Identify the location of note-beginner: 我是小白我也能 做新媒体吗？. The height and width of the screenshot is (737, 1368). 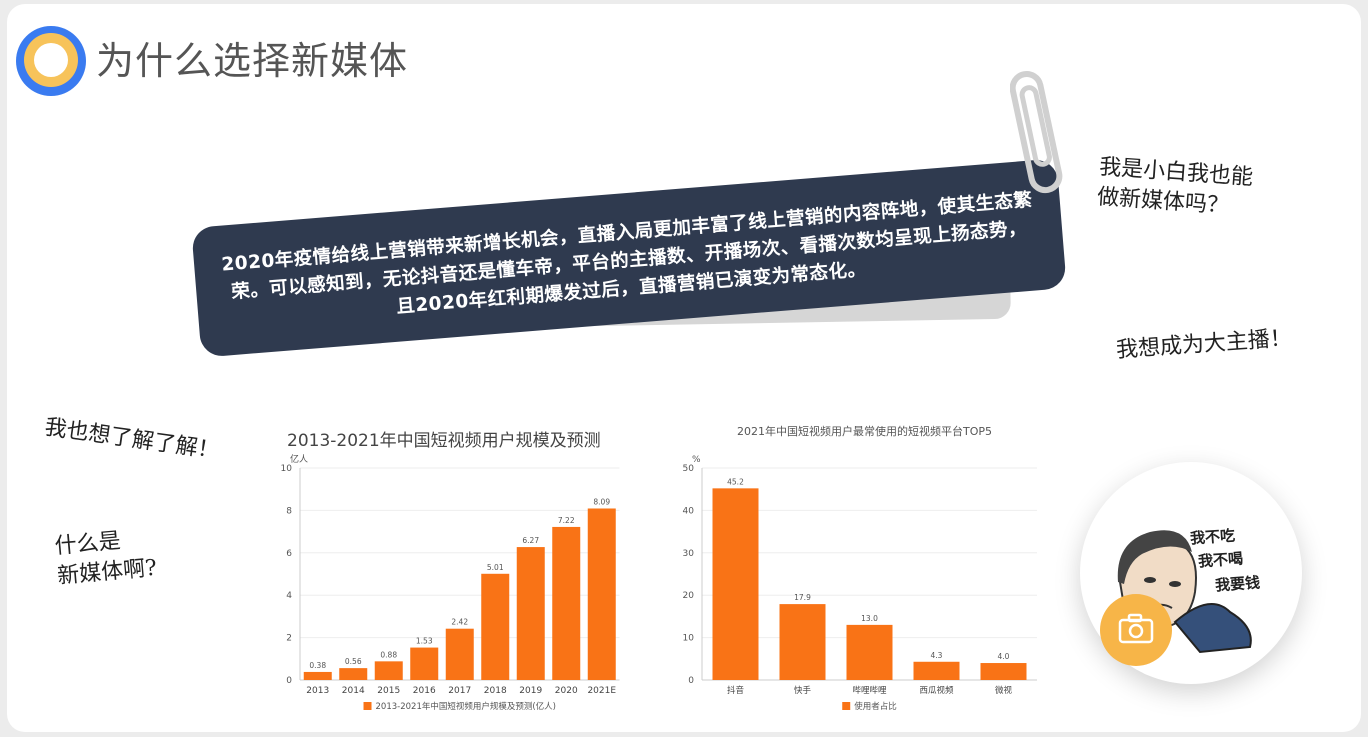
(1175, 188).